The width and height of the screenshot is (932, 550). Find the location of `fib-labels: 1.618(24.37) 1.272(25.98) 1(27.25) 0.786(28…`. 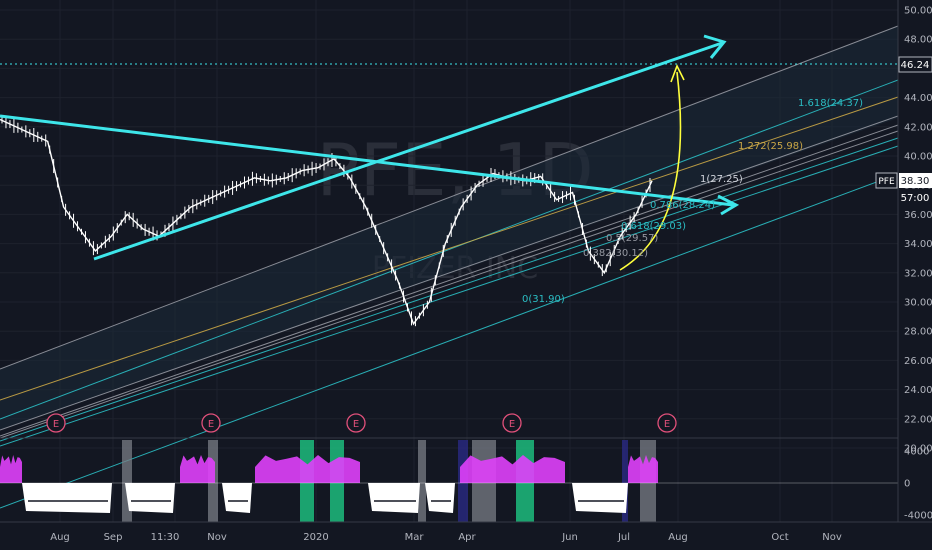

fib-labels: 1.618(24.37) 1.272(25.98) 1(27.25) 0.786(28… is located at coordinates (692, 201).